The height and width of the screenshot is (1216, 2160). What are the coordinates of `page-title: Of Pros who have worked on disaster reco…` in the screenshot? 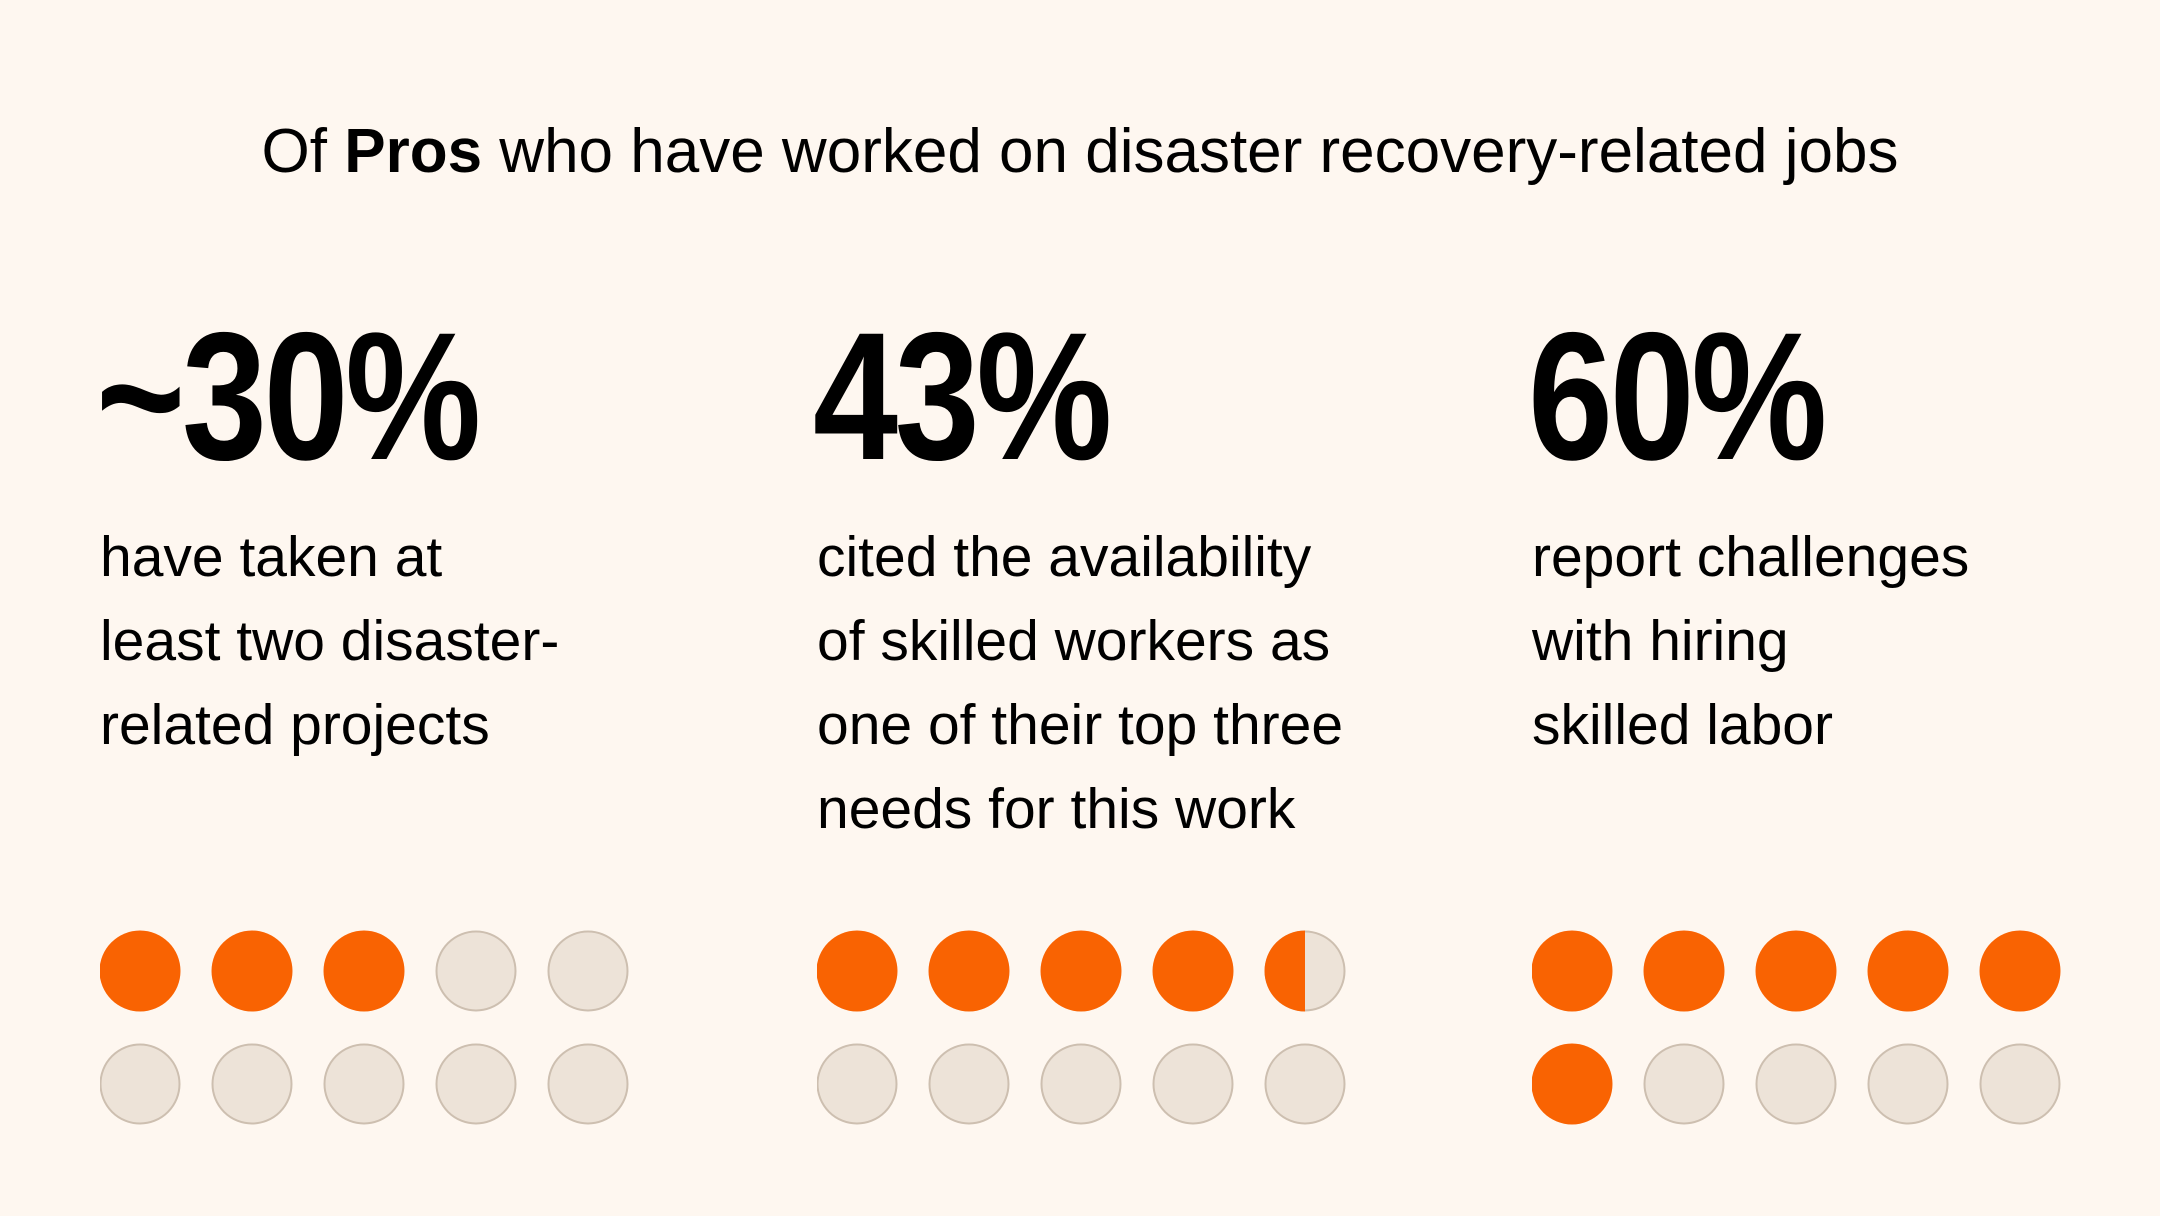 It's located at (1080, 152).